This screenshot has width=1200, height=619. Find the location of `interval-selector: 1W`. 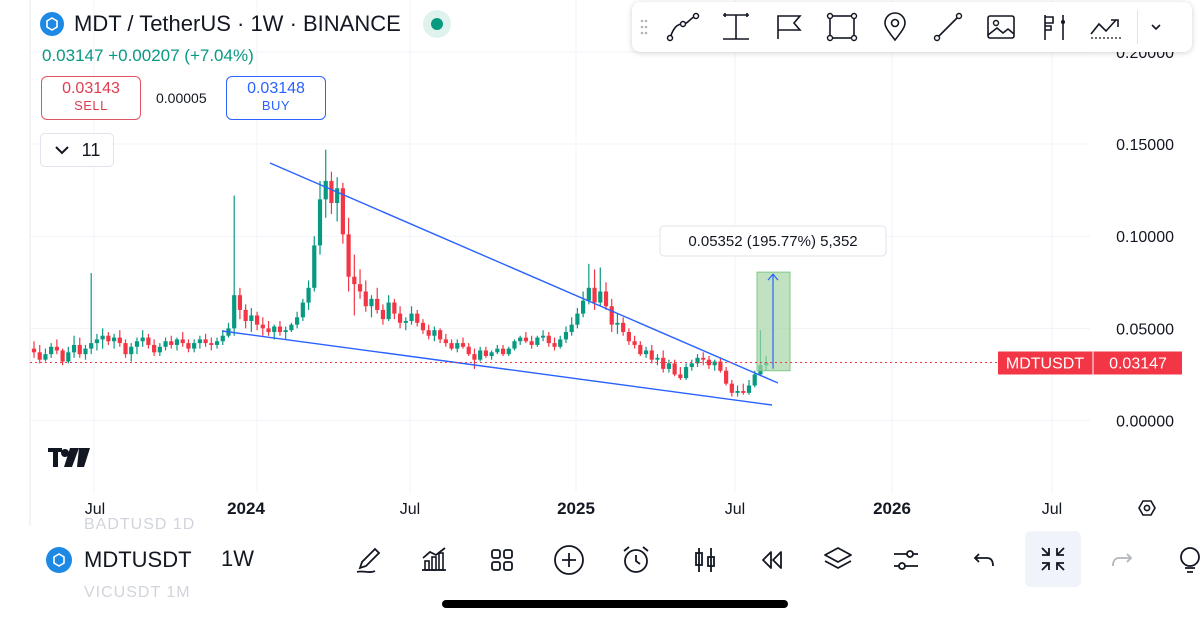

interval-selector: 1W is located at coordinates (237, 558).